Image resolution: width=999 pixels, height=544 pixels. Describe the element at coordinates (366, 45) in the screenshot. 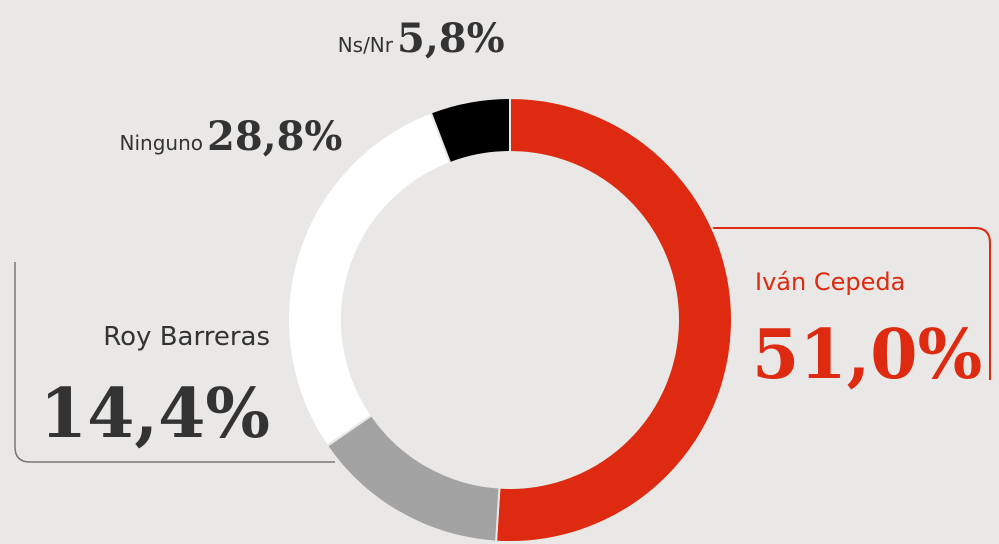

I see `category-label: Ns/Nr` at that location.